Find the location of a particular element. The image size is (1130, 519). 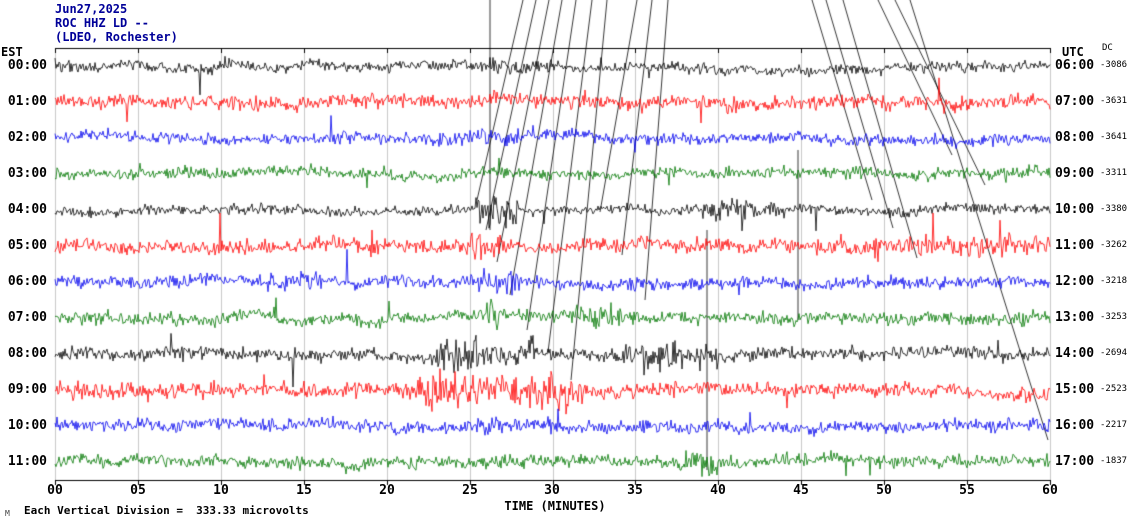

x-tick-label: 45 is located at coordinates (801, 490).